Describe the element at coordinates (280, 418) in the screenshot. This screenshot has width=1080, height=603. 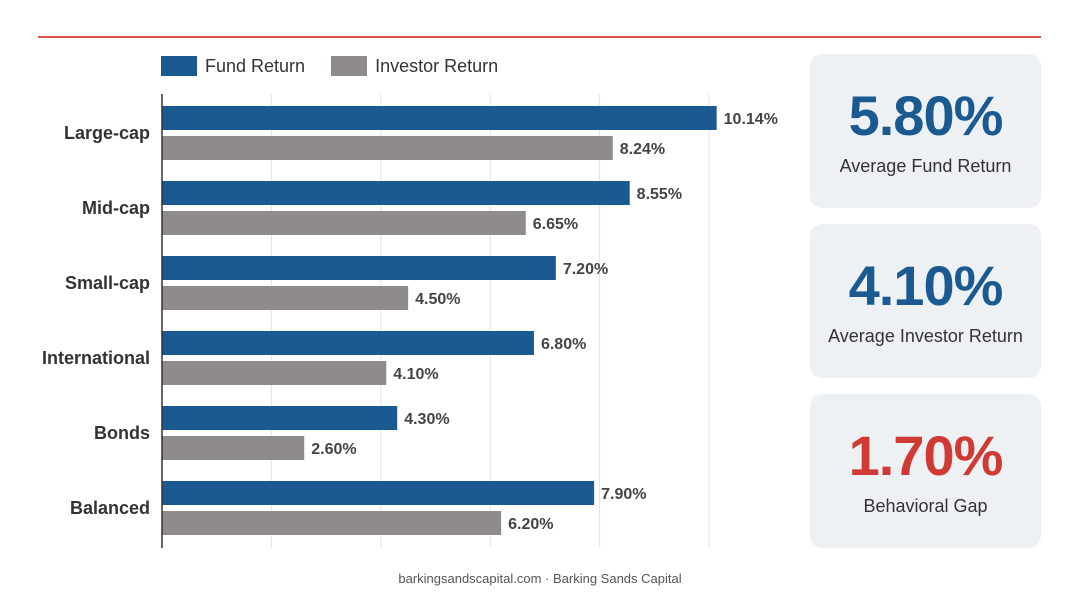
I see `bar-fund-return-bonds` at that location.